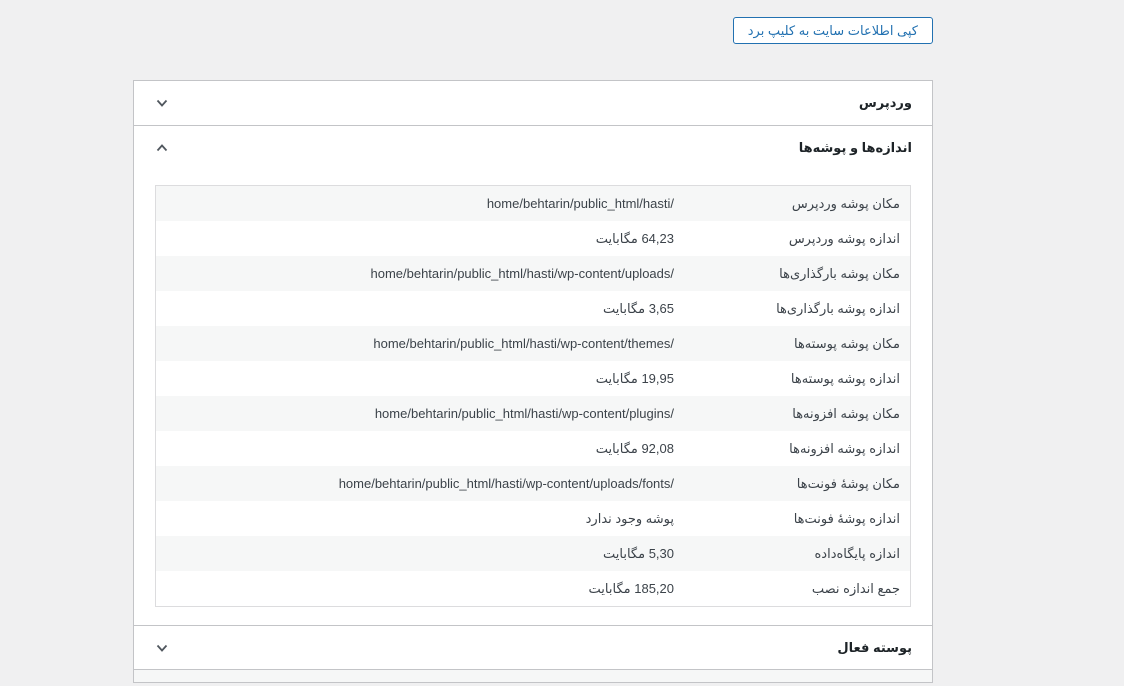 This screenshot has width=1124, height=686. Describe the element at coordinates (797, 483) in the screenshot. I see `row-label: مکان پوشهٔ فونت‌ها` at that location.